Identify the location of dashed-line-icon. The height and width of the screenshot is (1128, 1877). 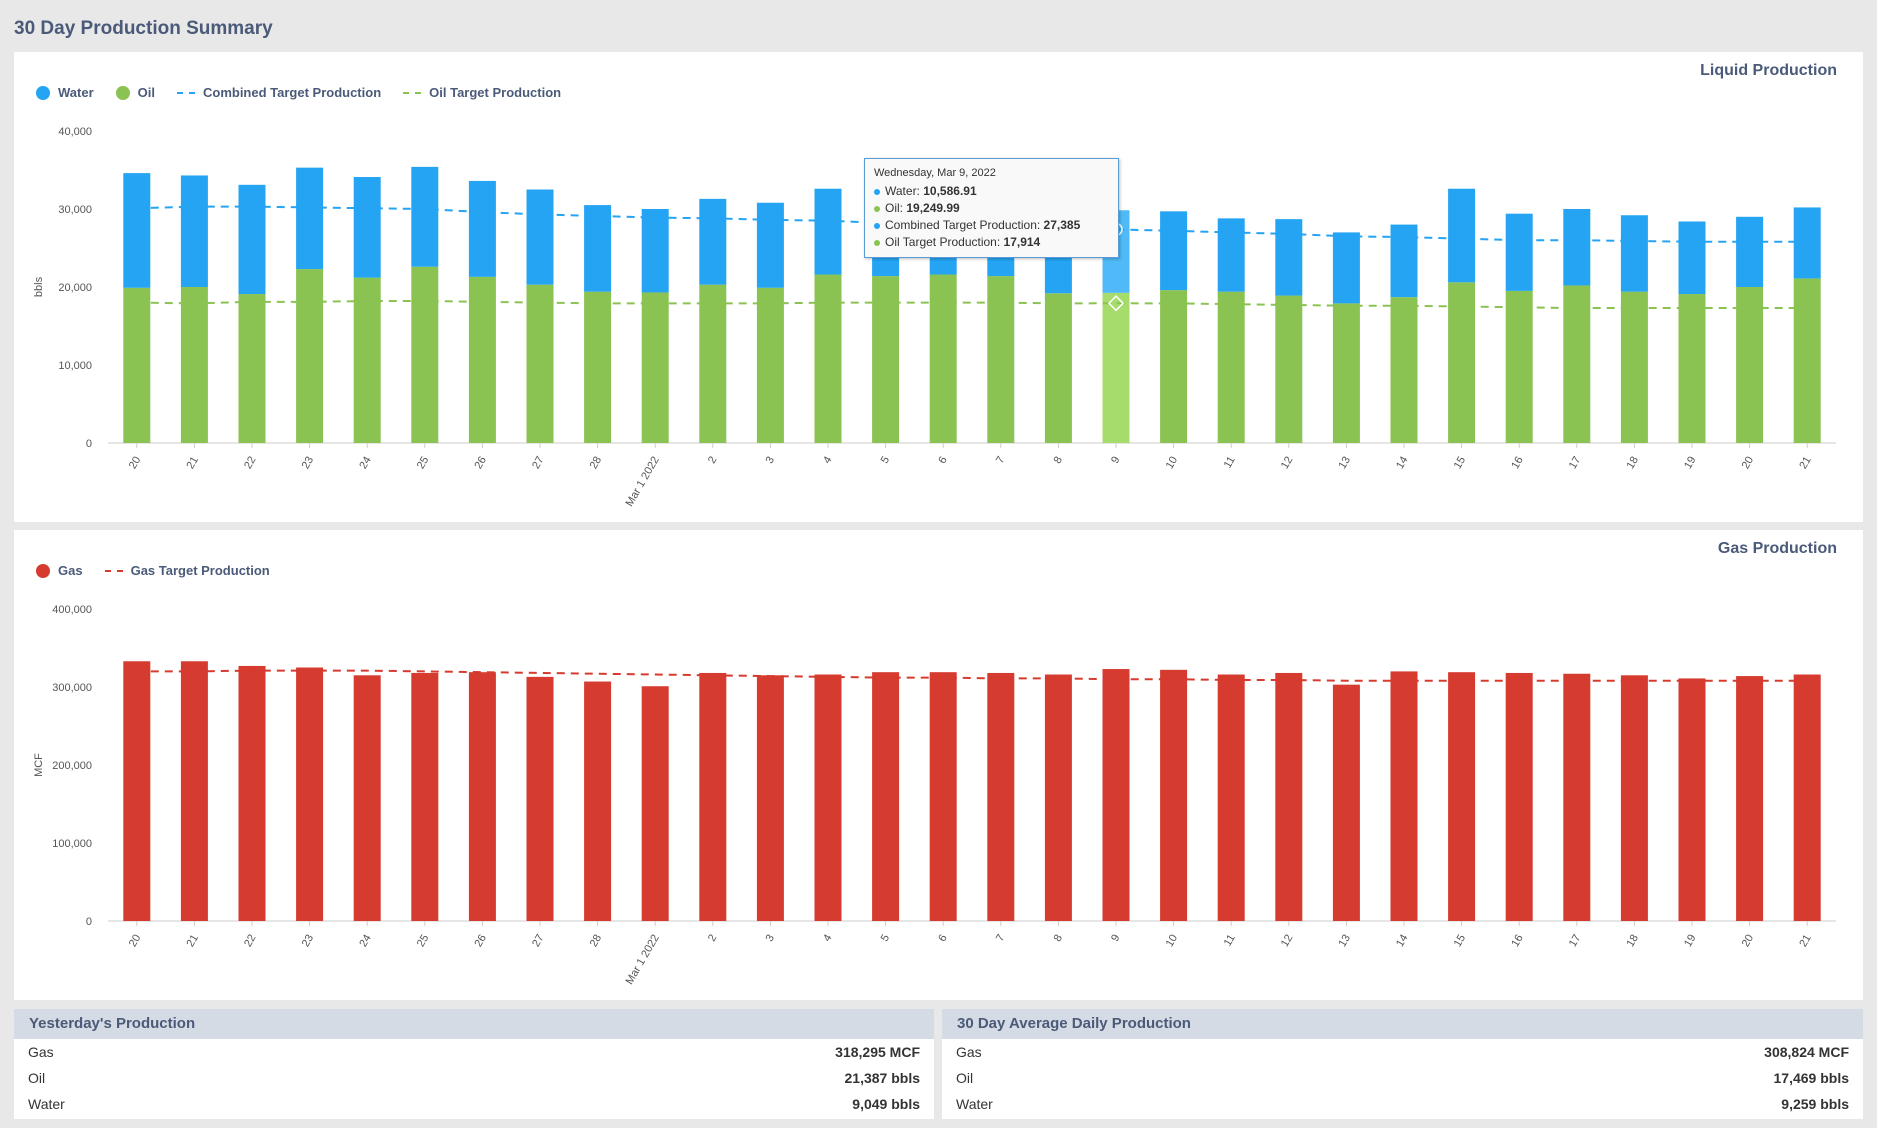
(185, 92).